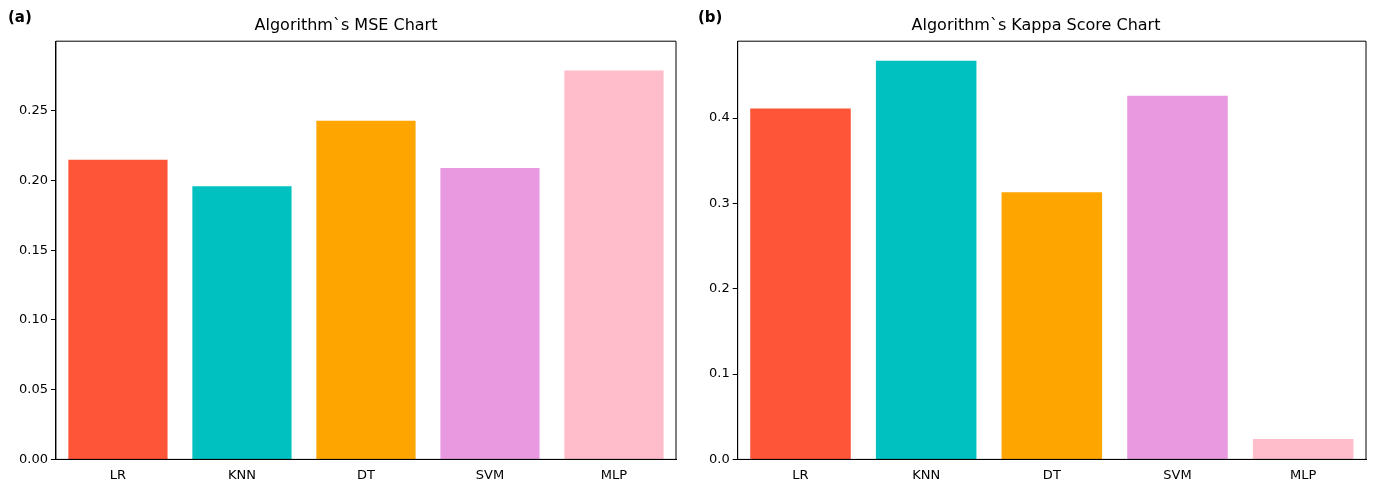 The height and width of the screenshot is (497, 1388). Describe the element at coordinates (33, 179) in the screenshot. I see `y-tick-label: 0.20` at that location.